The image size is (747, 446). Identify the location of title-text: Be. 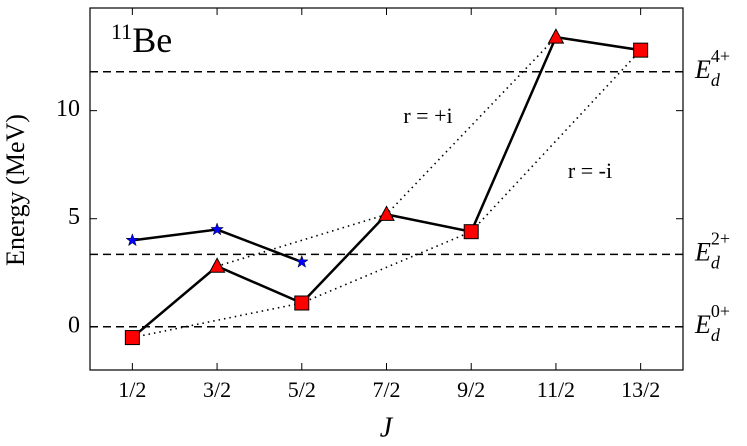
(152, 40).